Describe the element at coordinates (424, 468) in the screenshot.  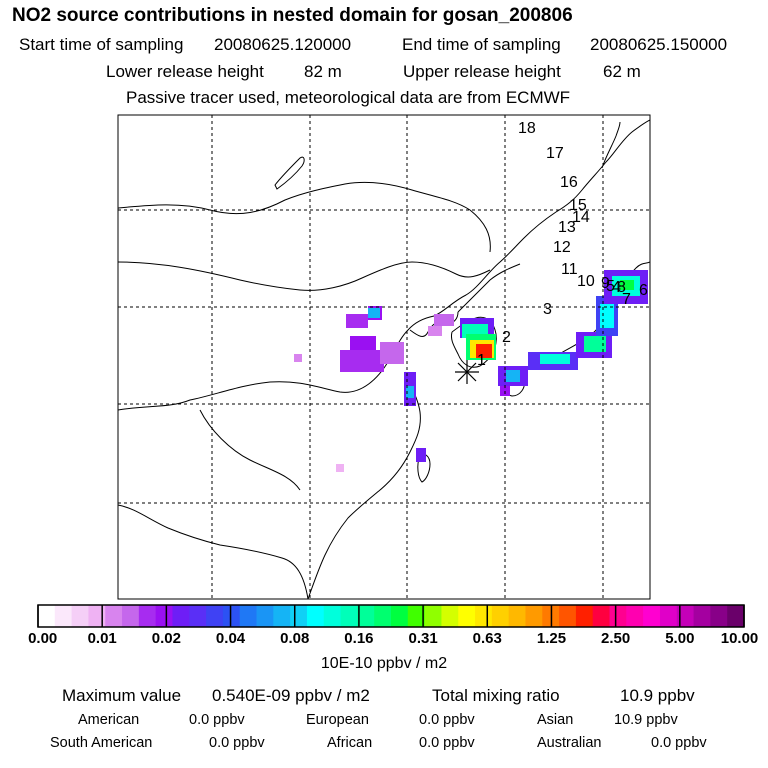
I see `taiwan` at that location.